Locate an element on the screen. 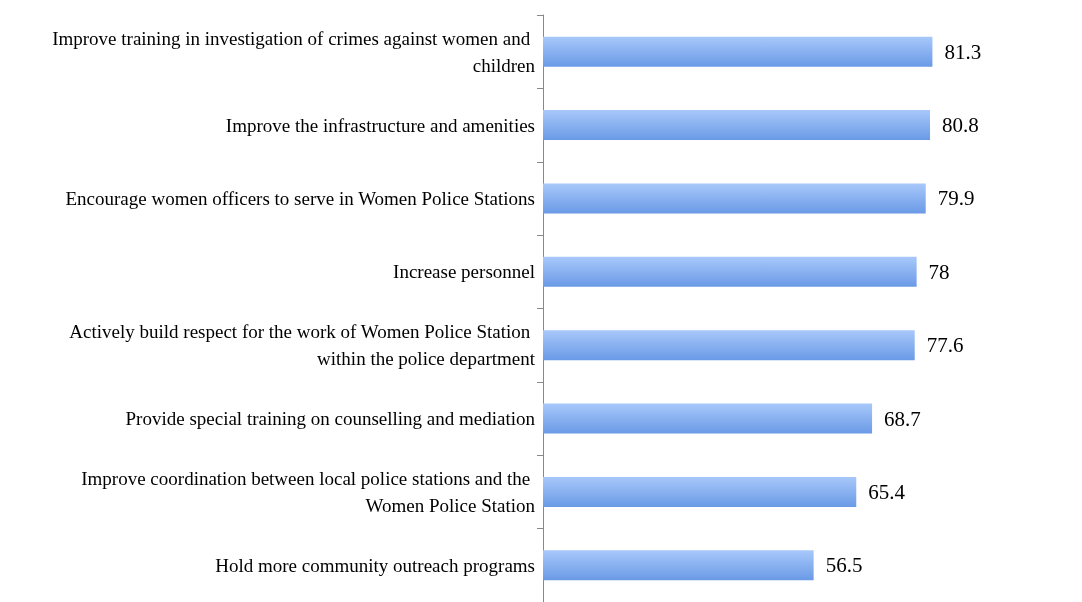 The width and height of the screenshot is (1082, 602). y-tick-label: Improve coordination between local police stations and the Women Police Station is located at coordinates (308, 491).